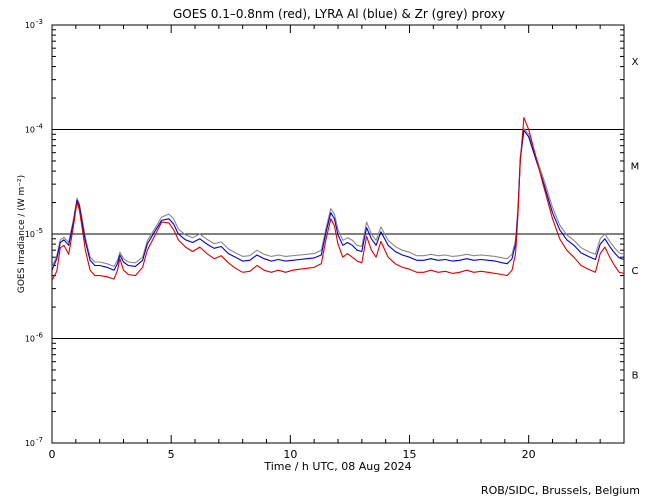  What do you see at coordinates (529, 454) in the screenshot?
I see `x-tick-label: 20` at bounding box center [529, 454].